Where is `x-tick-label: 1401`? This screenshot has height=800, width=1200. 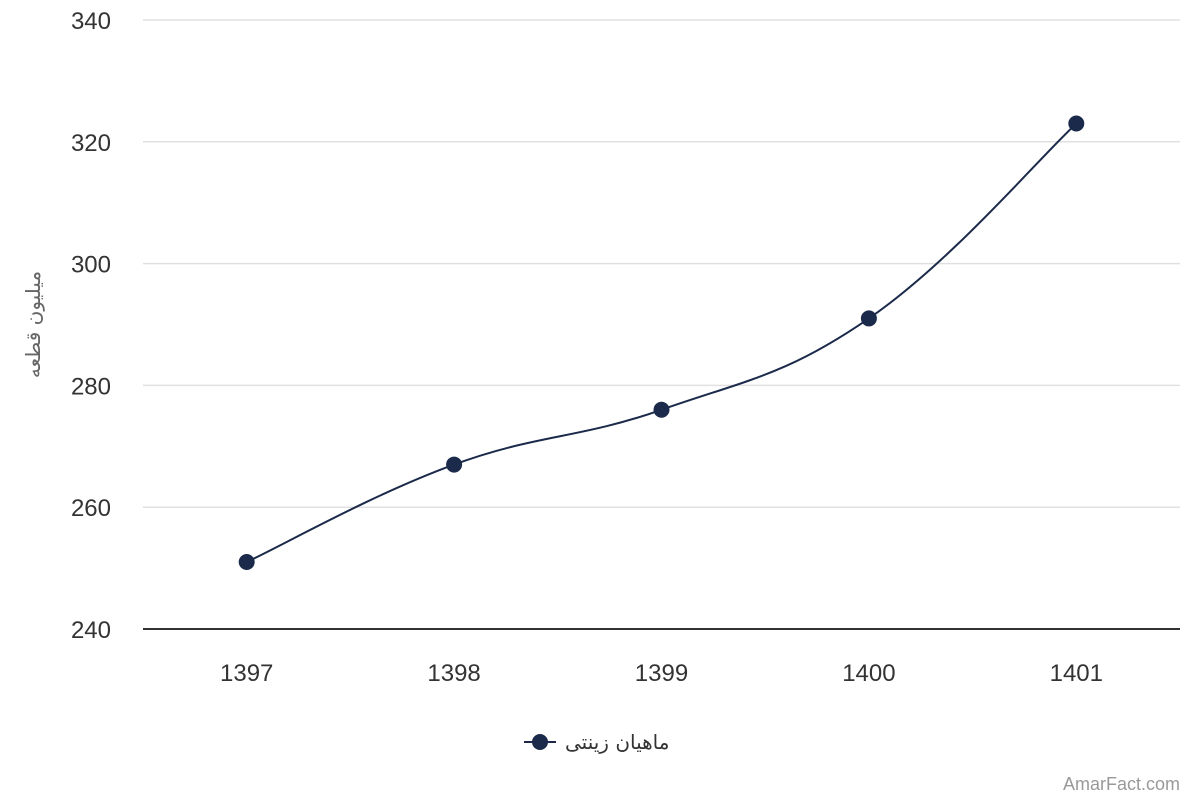
x-tick-label: 1401 is located at coordinates (1076, 673).